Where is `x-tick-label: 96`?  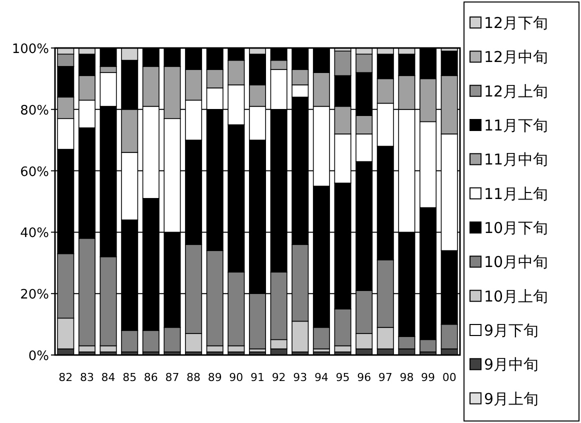
x-tick-label: 96 is located at coordinates (364, 377).